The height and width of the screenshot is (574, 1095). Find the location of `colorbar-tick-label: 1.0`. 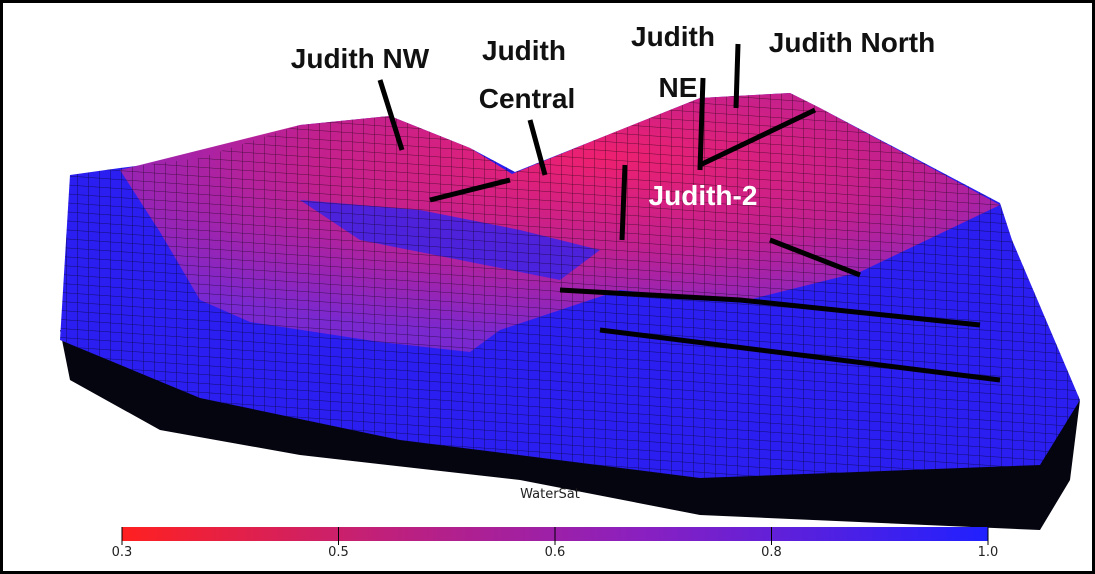

colorbar-tick-label: 1.0 is located at coordinates (988, 552).